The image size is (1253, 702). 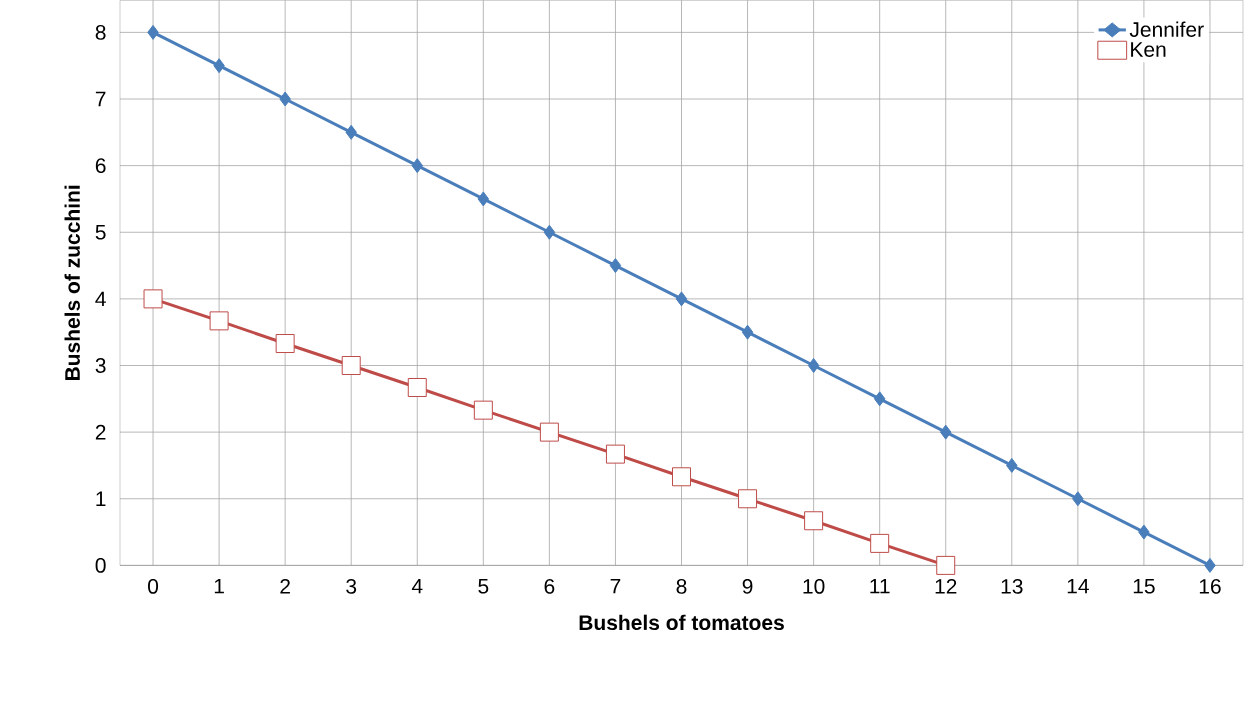 I want to click on x-tick-label: 3, so click(x=351, y=586).